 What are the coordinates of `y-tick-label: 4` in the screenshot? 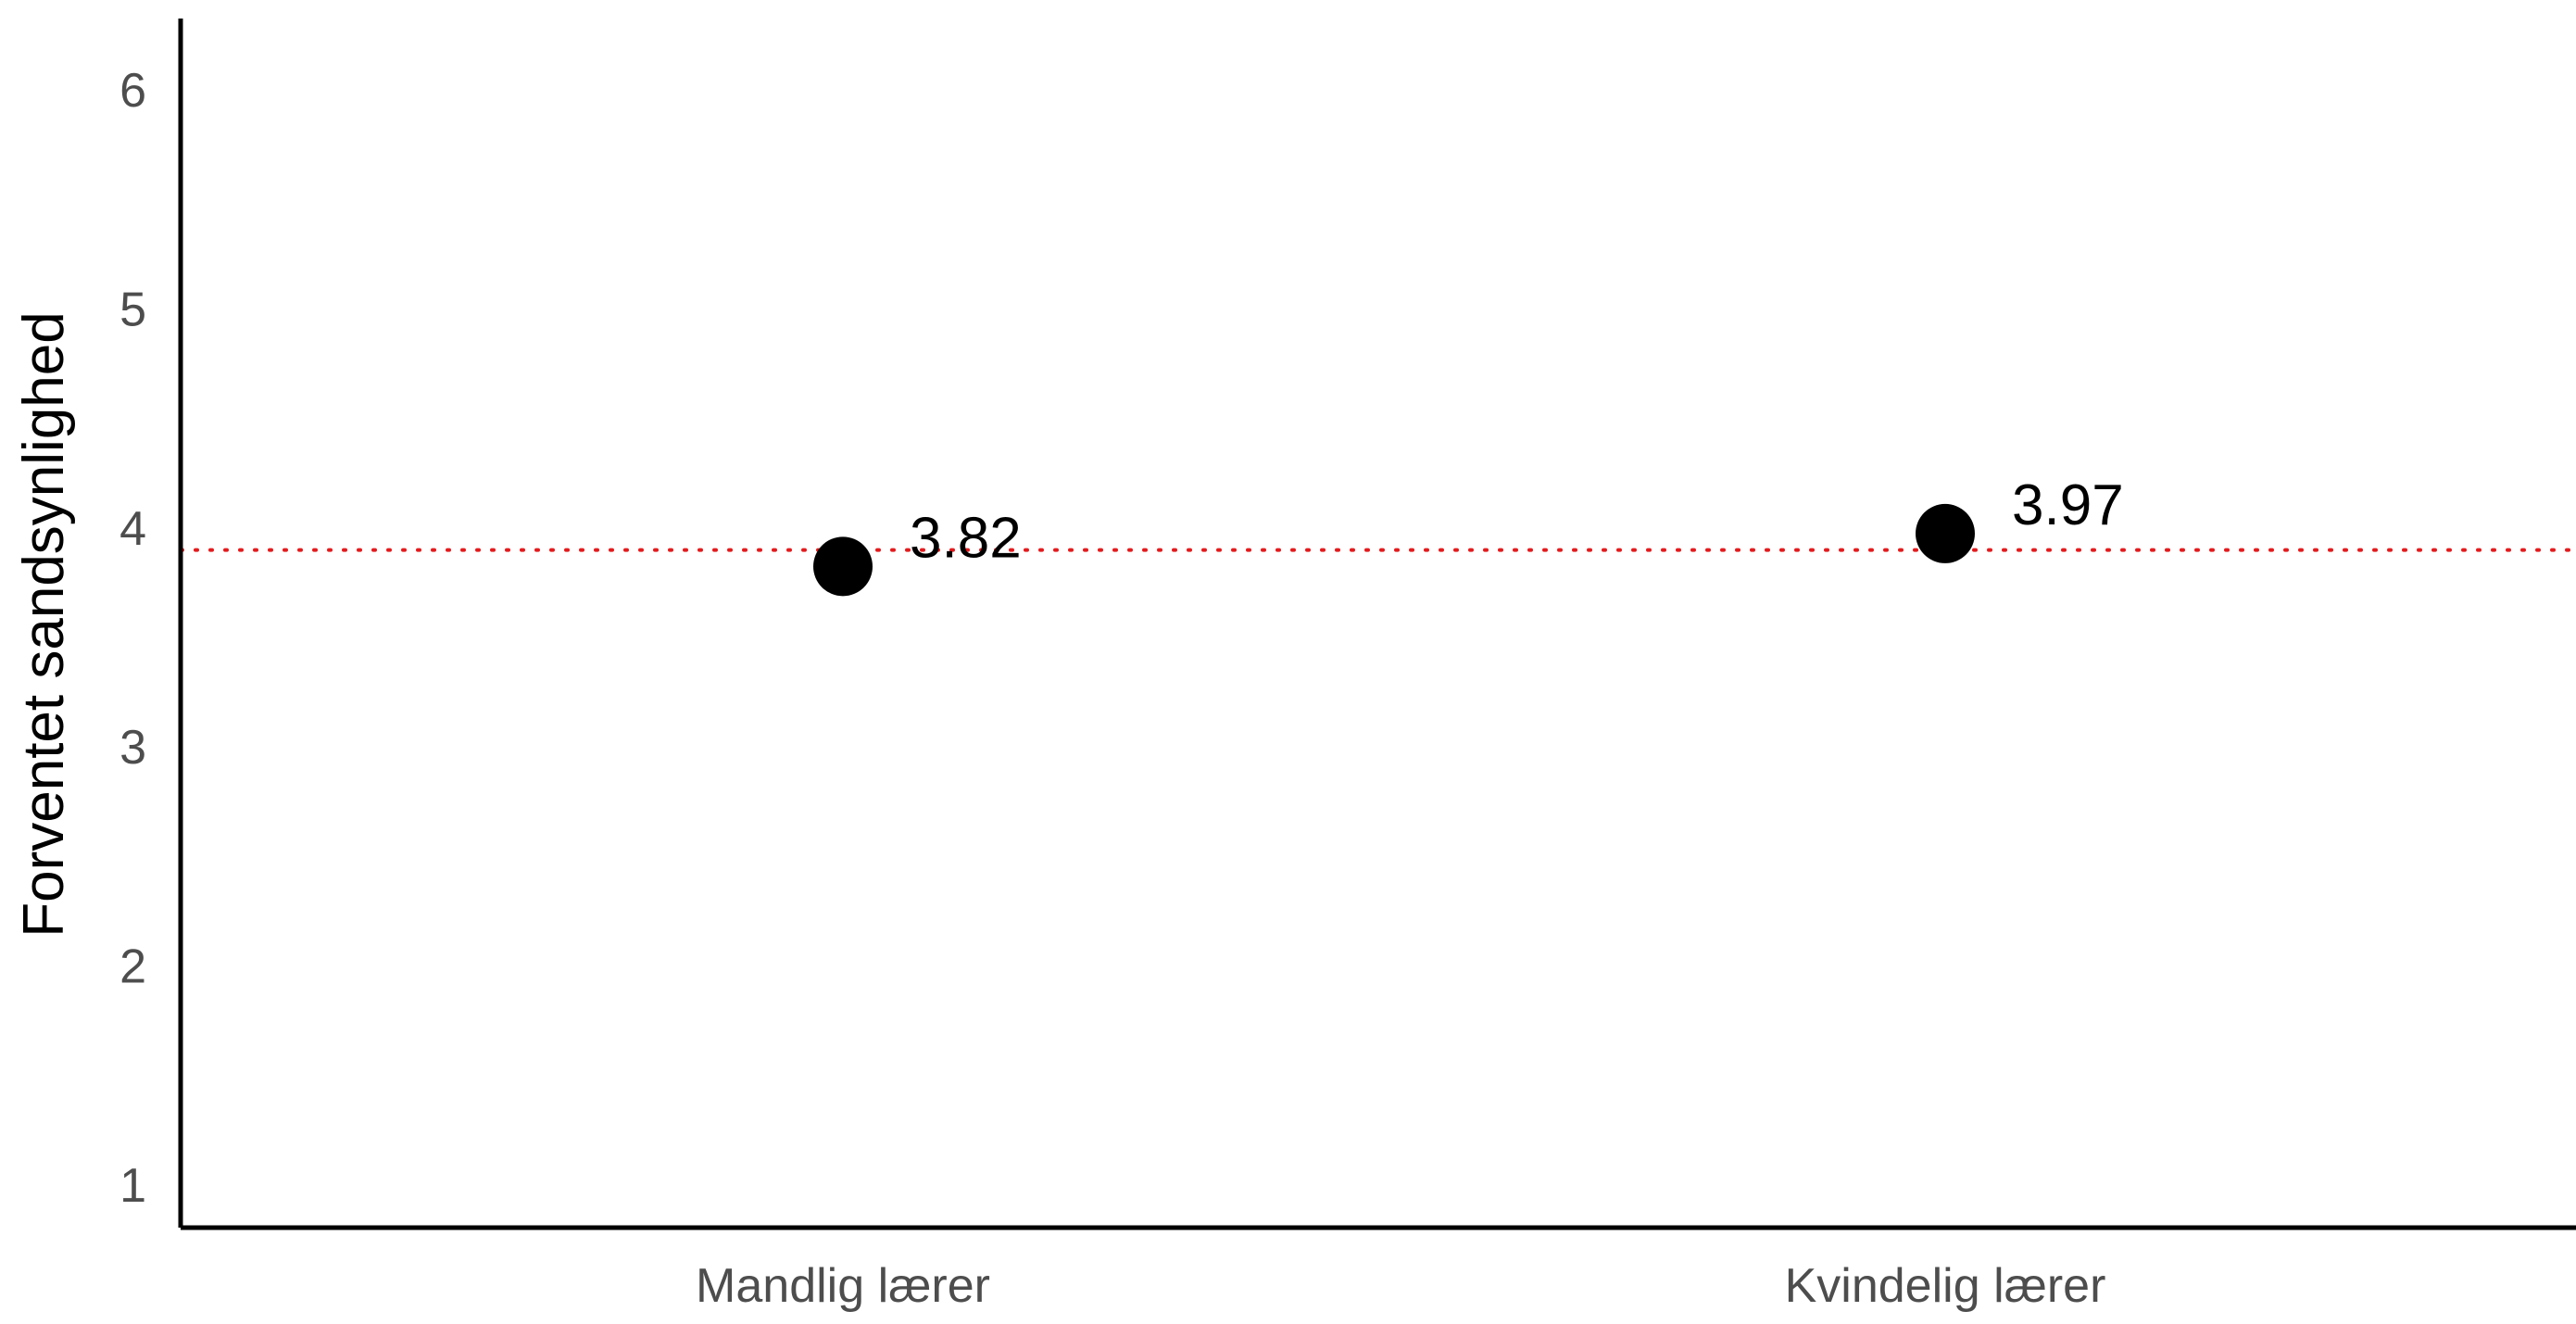 It's located at (132, 529).